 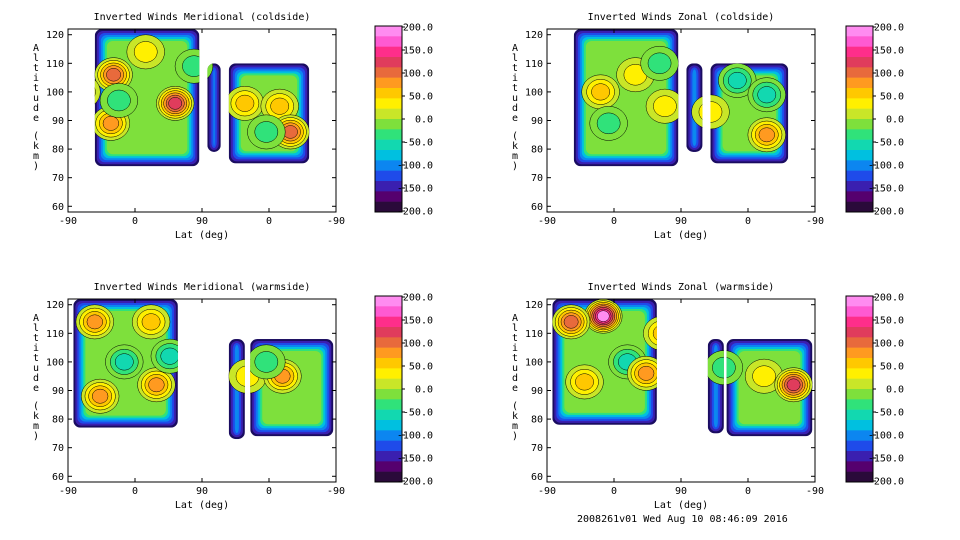 What do you see at coordinates (681, 17) in the screenshot?
I see `panel-title: Inverted Winds Zonal (coldside)` at bounding box center [681, 17].